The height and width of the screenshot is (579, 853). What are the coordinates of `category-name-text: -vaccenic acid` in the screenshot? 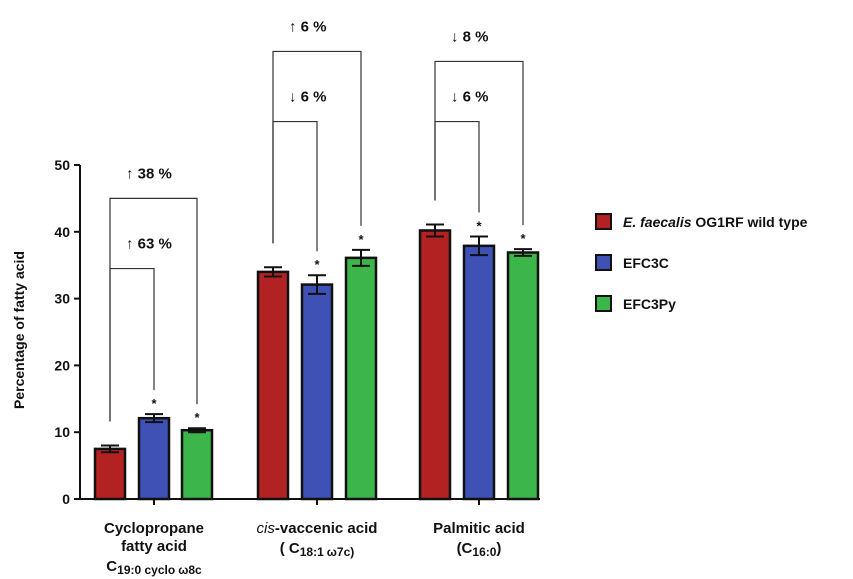 It's located at (326, 528).